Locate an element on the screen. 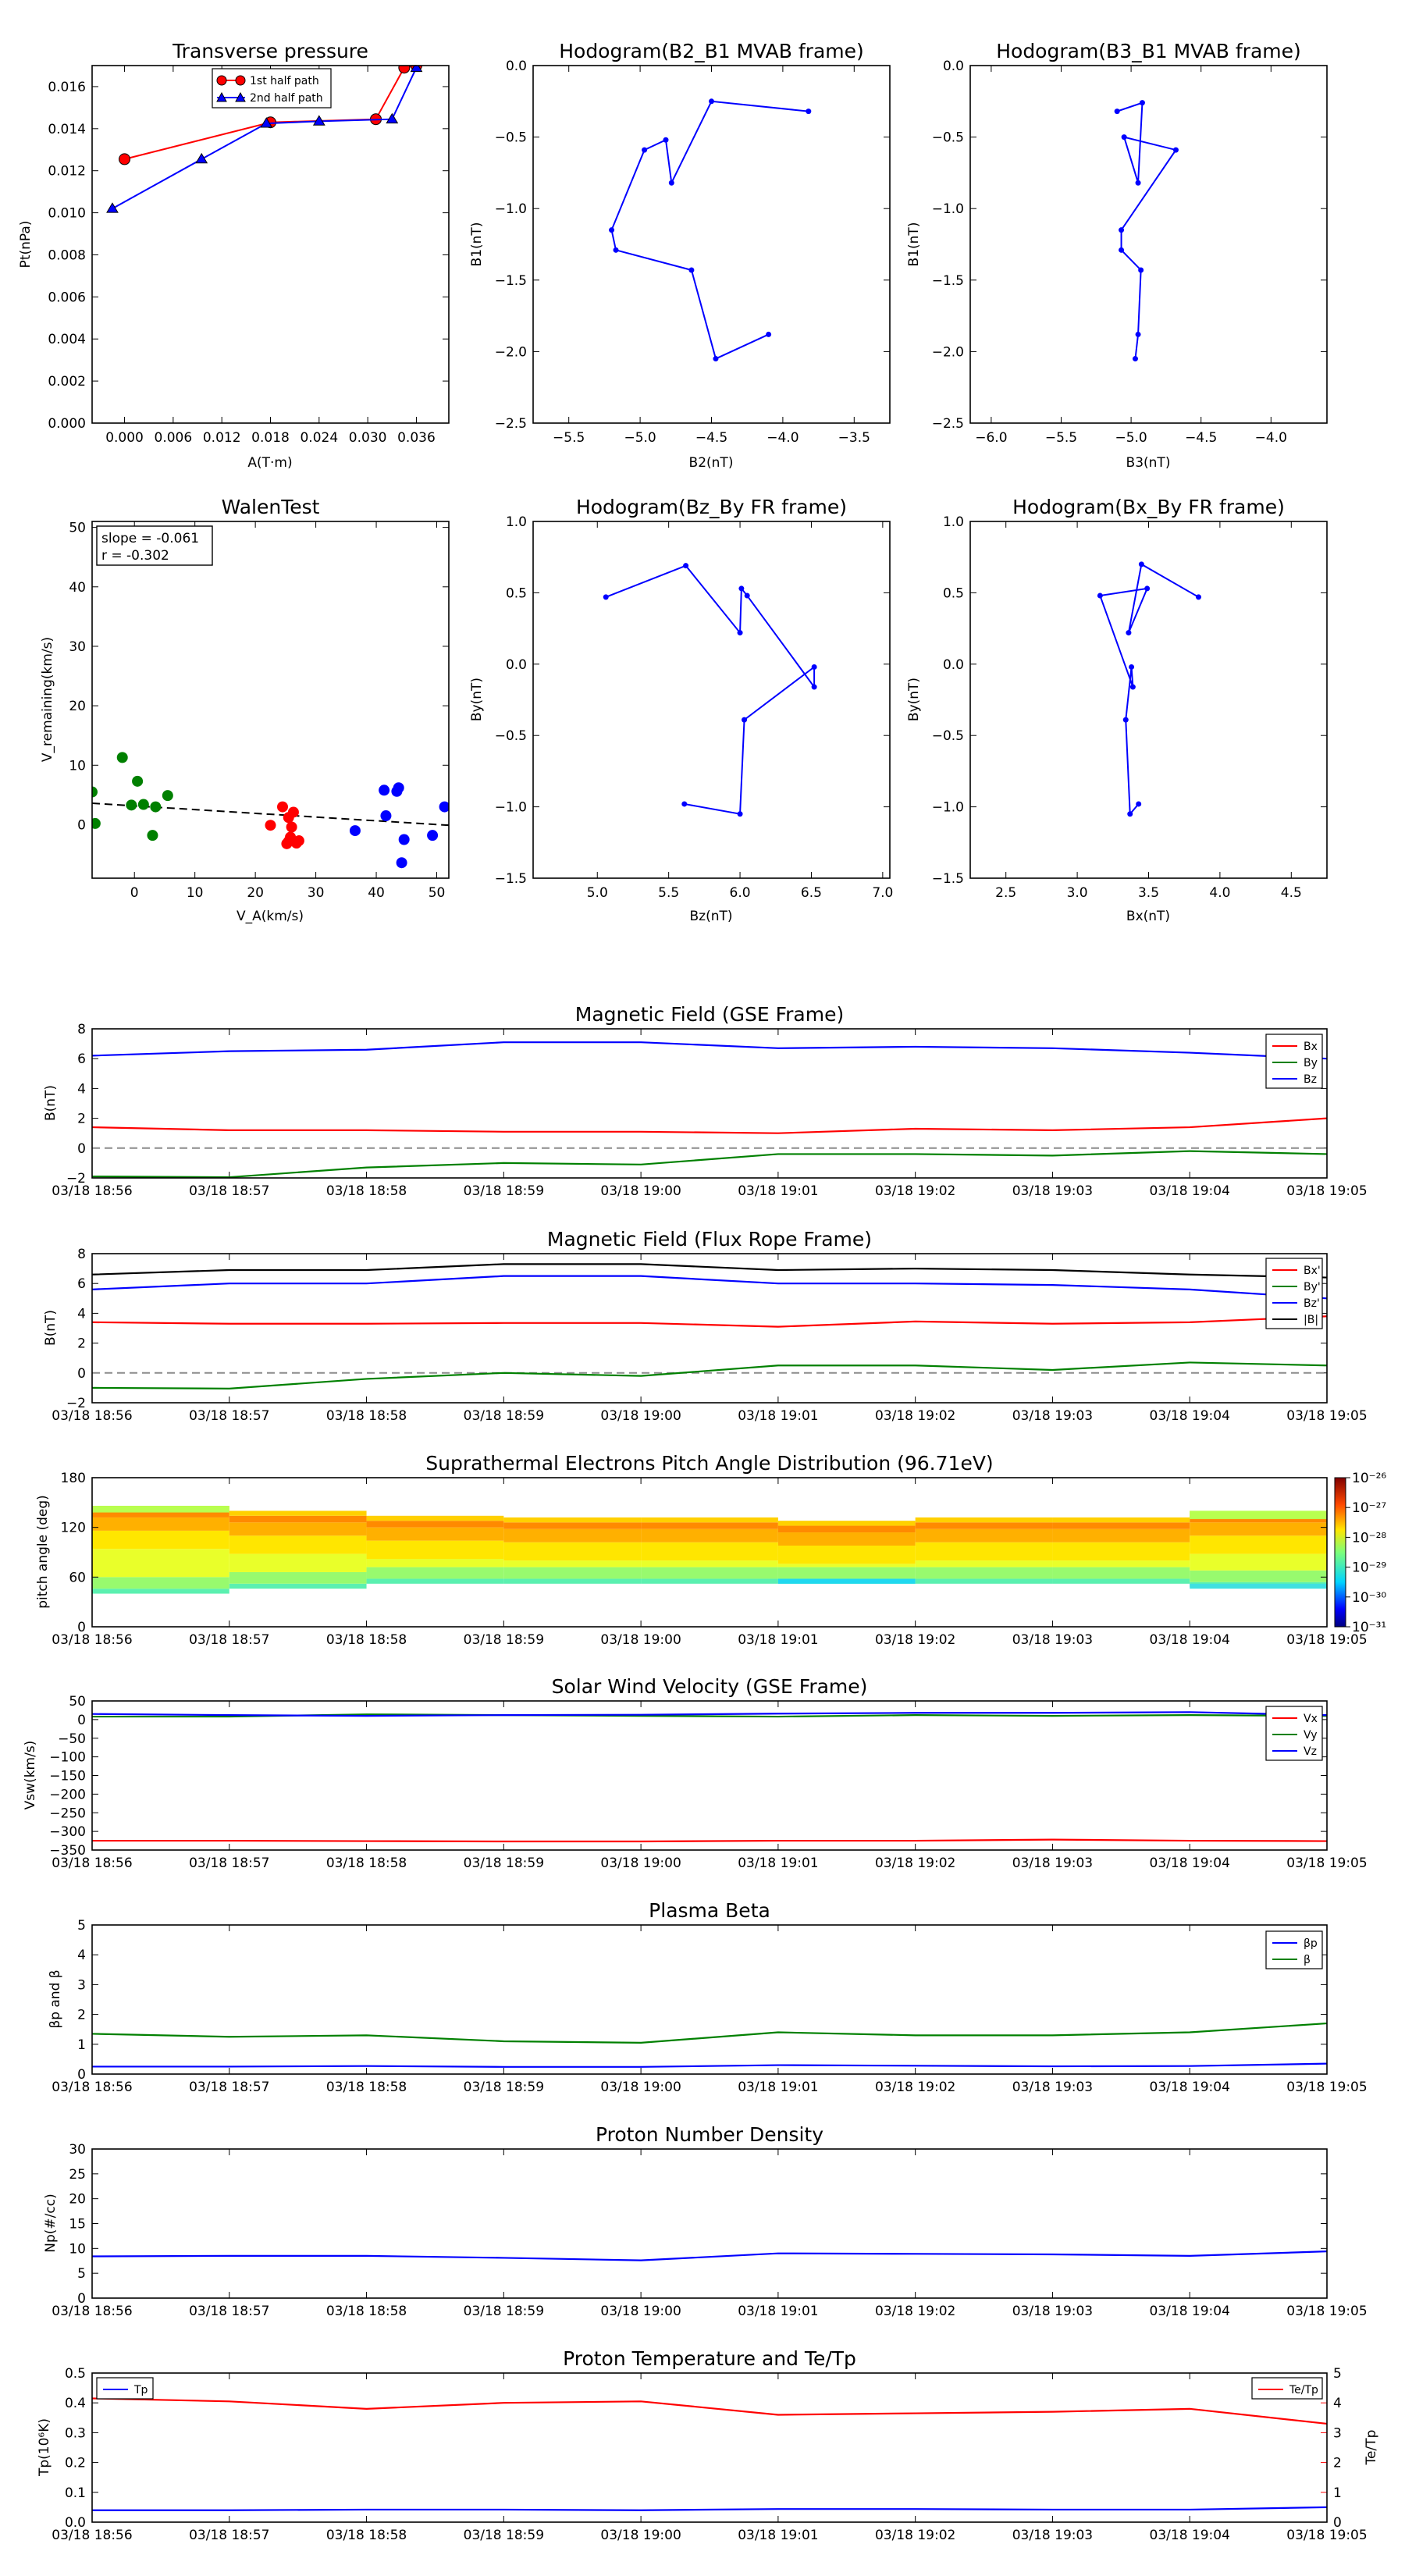 The image size is (1405, 2576). bgse-time-label: 03/18 19:04 is located at coordinates (1190, 1191).